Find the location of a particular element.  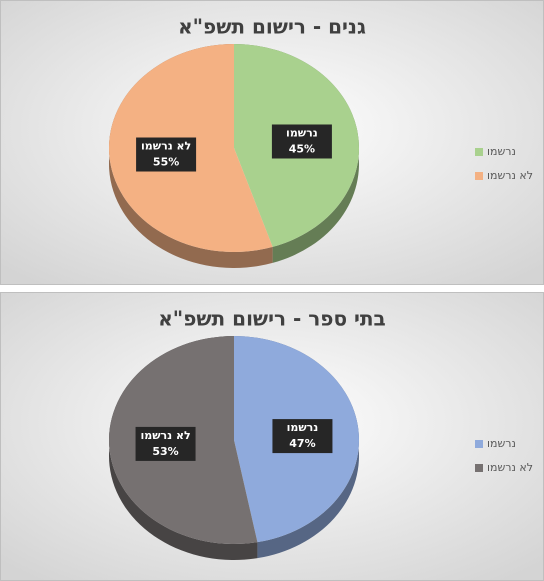

data-label-value: 53% is located at coordinates (165, 451).